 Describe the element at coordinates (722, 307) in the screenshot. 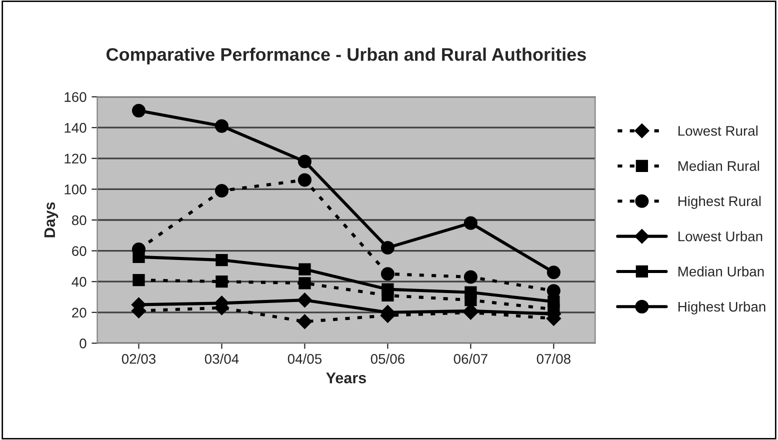

I see `legend-label: Highest Urban` at that location.